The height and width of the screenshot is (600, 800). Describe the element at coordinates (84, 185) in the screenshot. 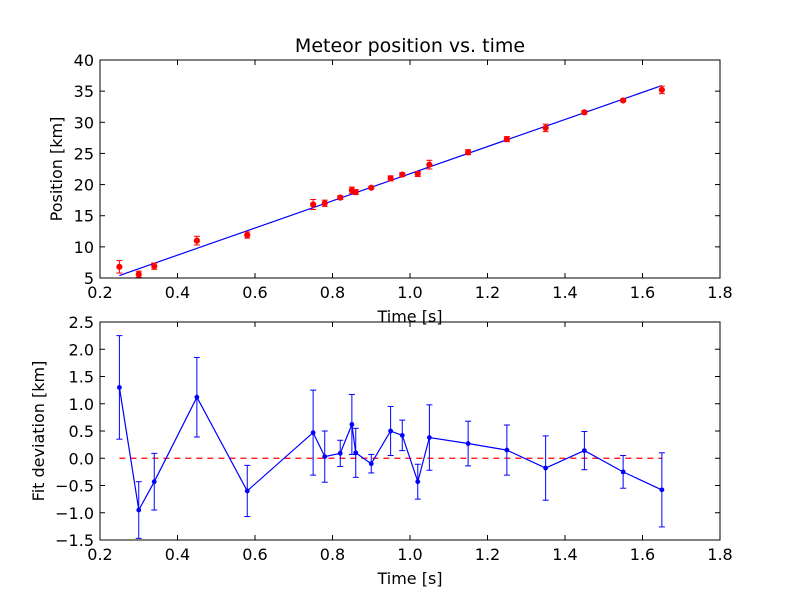

I see `y-tick-label: 20` at that location.